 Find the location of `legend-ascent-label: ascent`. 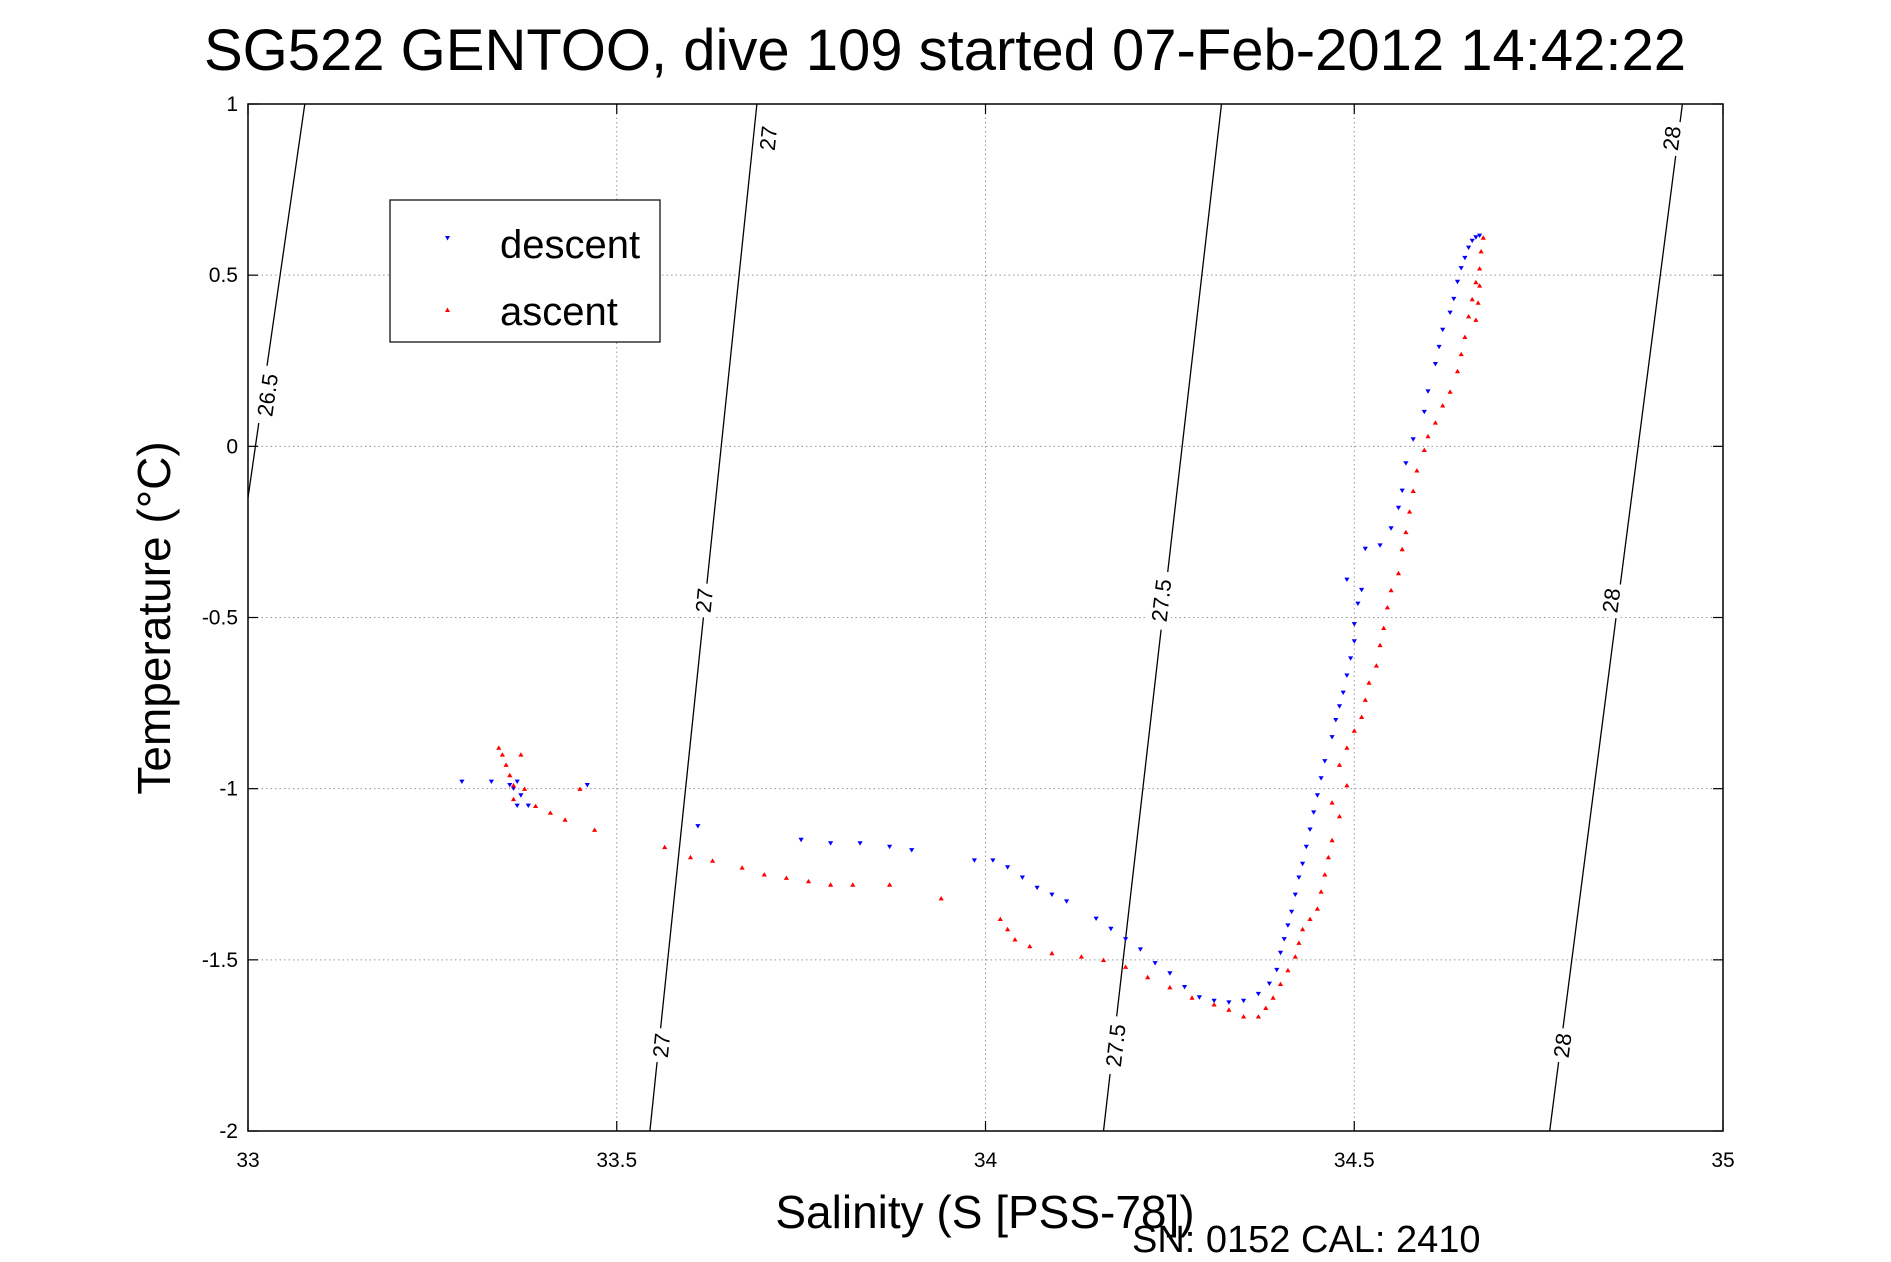

legend-ascent-label: ascent is located at coordinates (559, 312).